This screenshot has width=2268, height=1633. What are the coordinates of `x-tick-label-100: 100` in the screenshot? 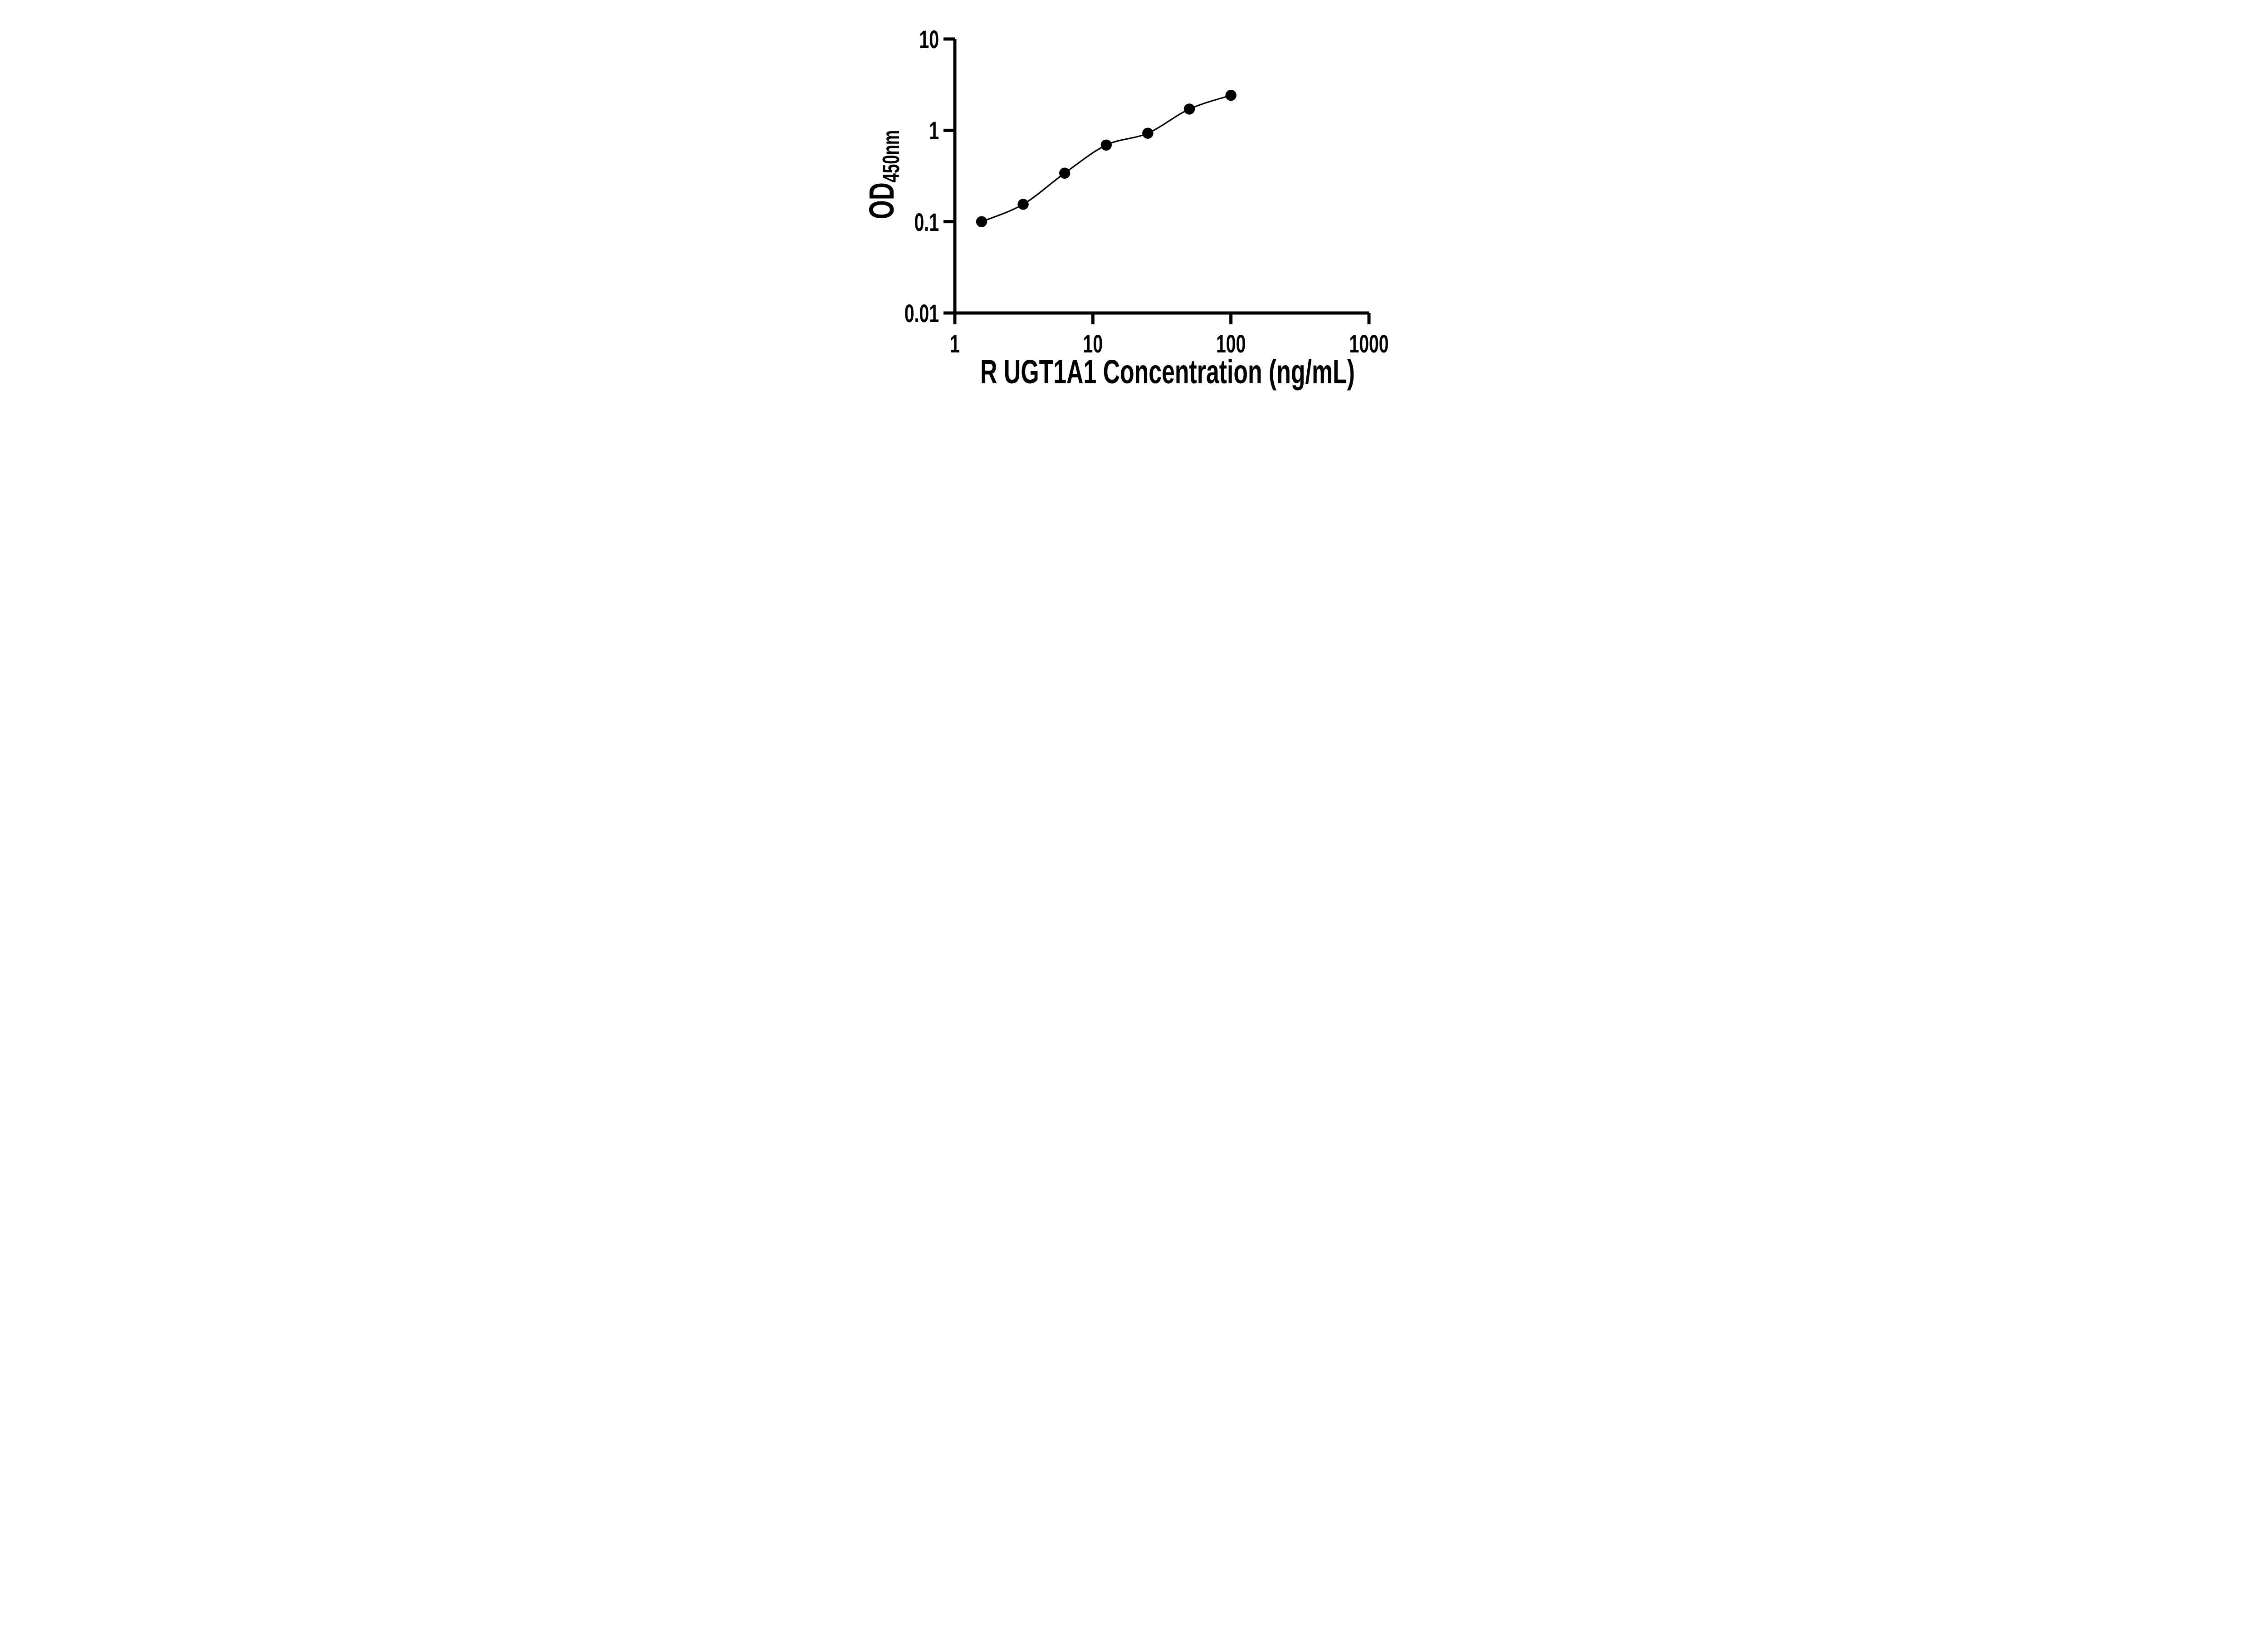 It's located at (1231, 344).